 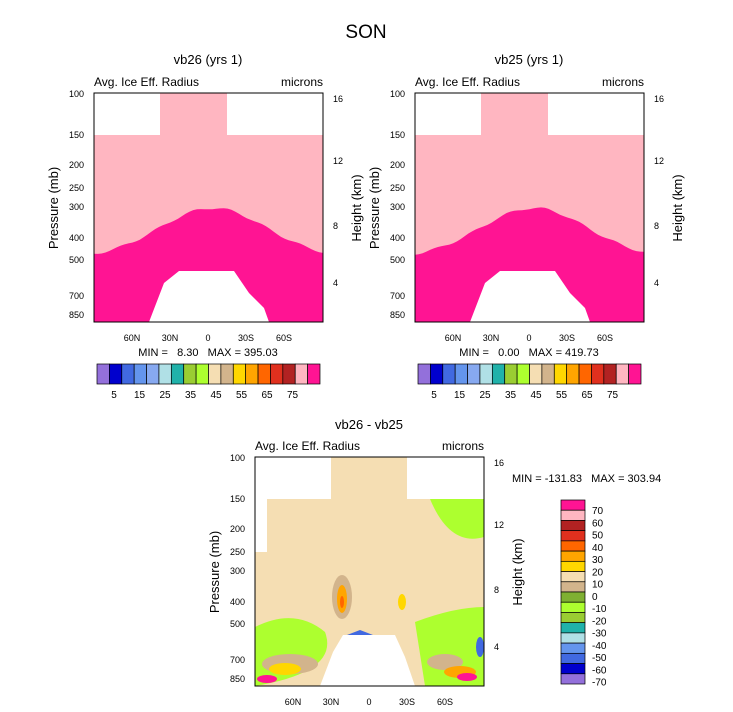 What do you see at coordinates (598, 572) in the screenshot?
I see `colorbar-label: 20` at bounding box center [598, 572].